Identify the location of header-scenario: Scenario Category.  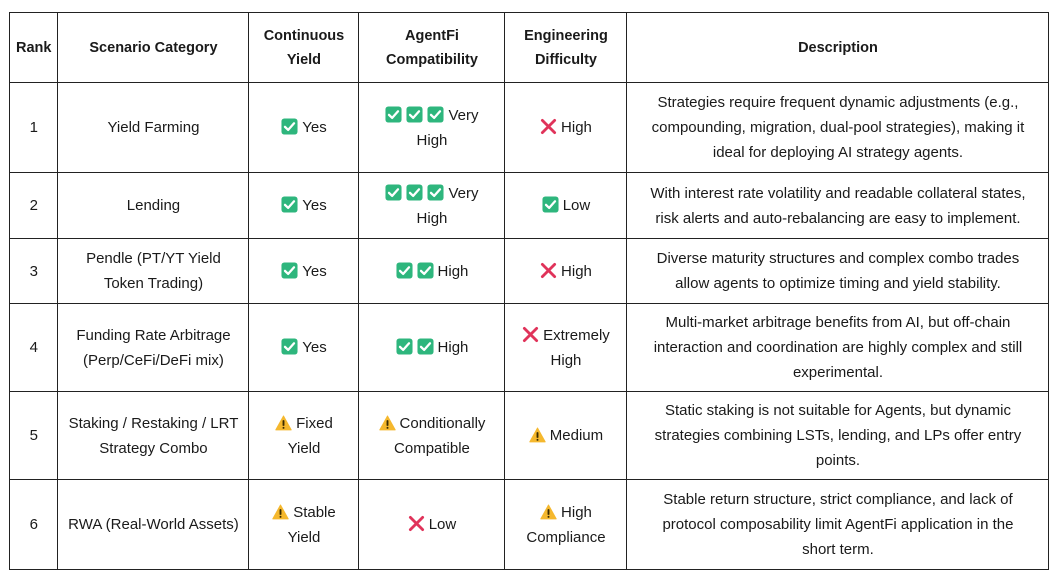
(153, 47).